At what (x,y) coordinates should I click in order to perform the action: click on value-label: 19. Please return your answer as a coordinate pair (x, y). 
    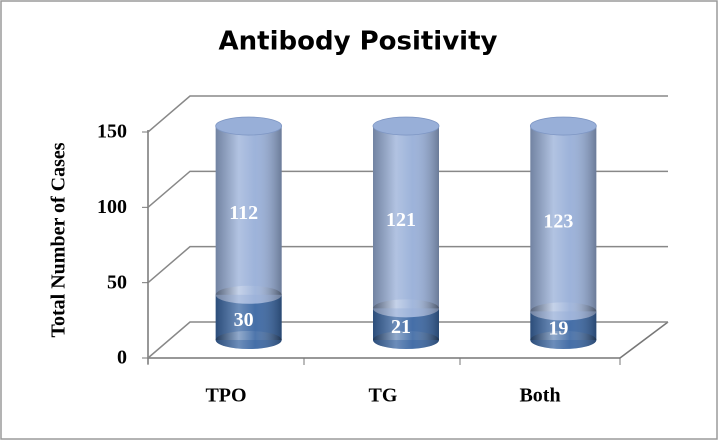
    Looking at the image, I should click on (558, 328).